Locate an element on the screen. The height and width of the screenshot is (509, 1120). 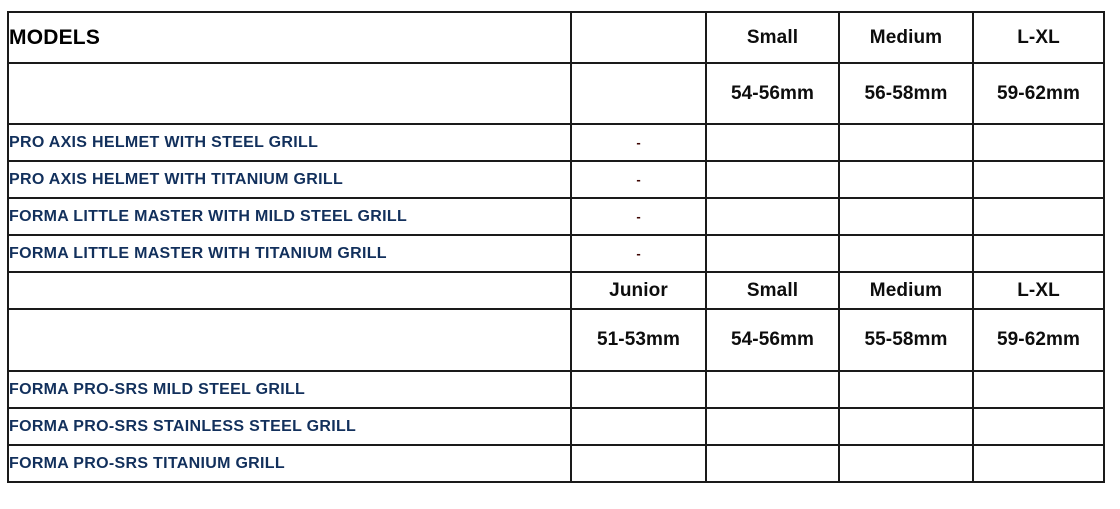
section-two-size-range-row: 51-53mm 54-56mm 55-58mm 59-62mm is located at coordinates (556, 340).